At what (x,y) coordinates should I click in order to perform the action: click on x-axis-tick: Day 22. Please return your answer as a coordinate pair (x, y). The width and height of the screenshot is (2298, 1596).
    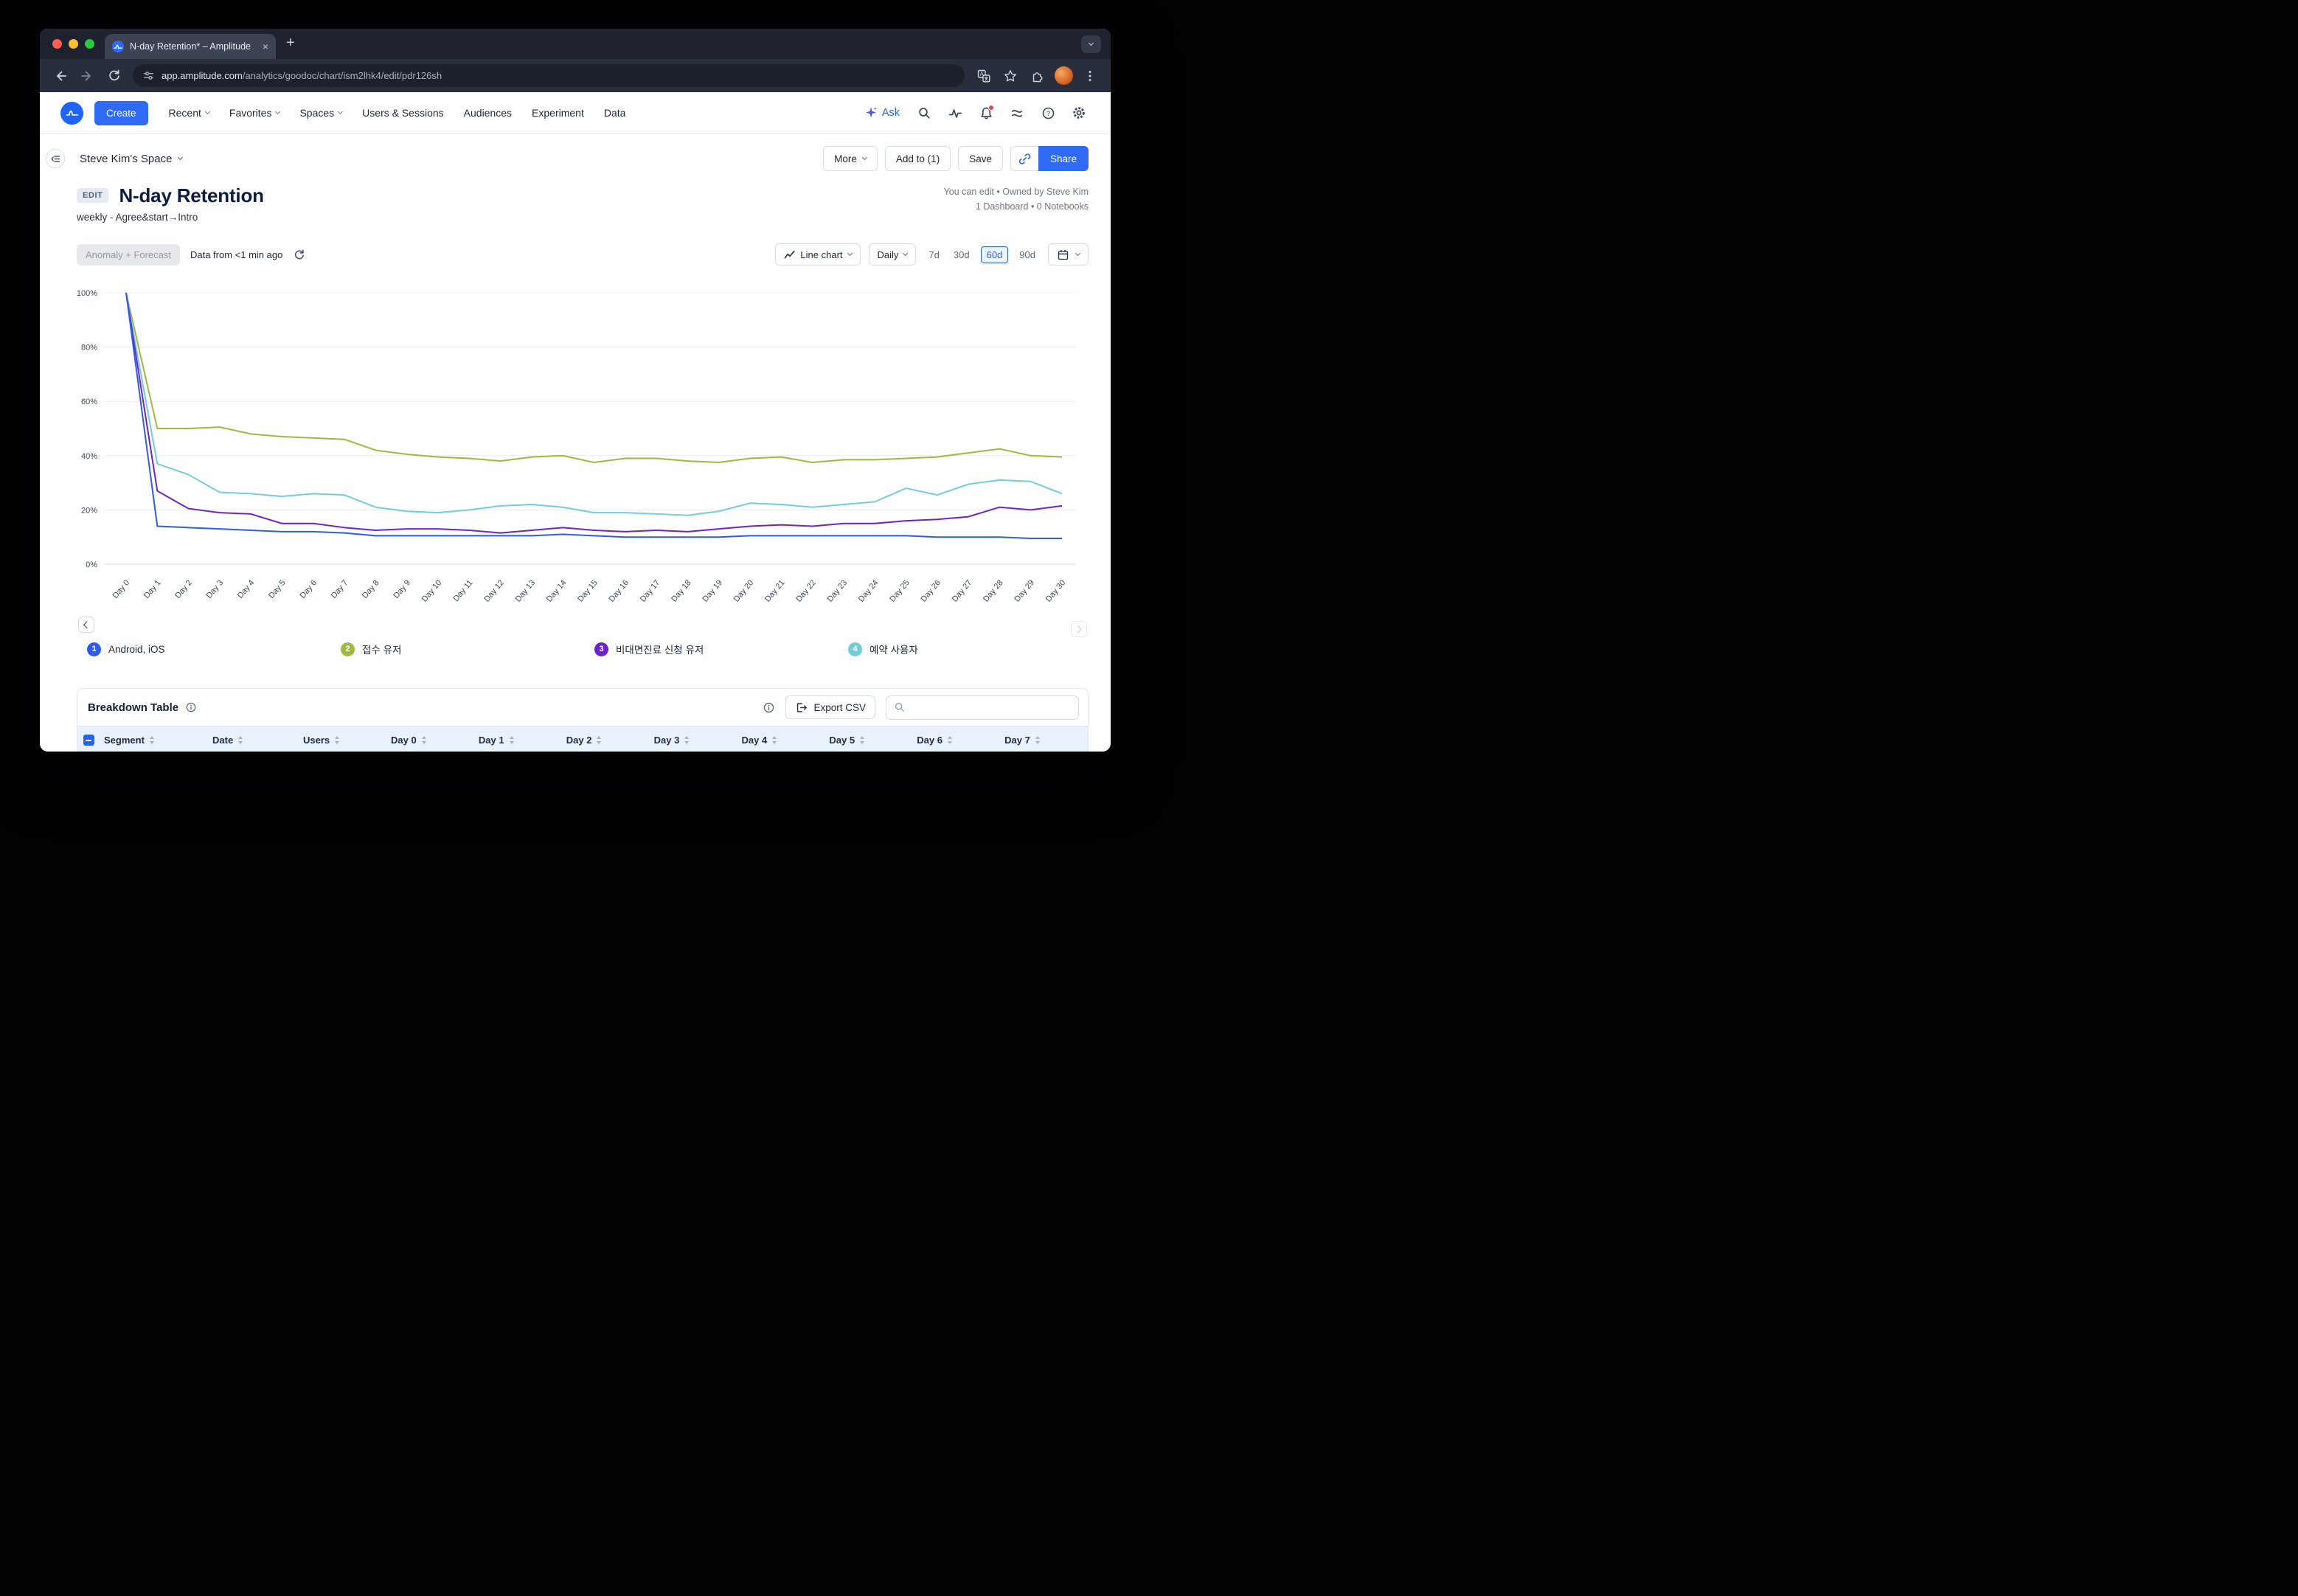
    Looking at the image, I should click on (806, 590).